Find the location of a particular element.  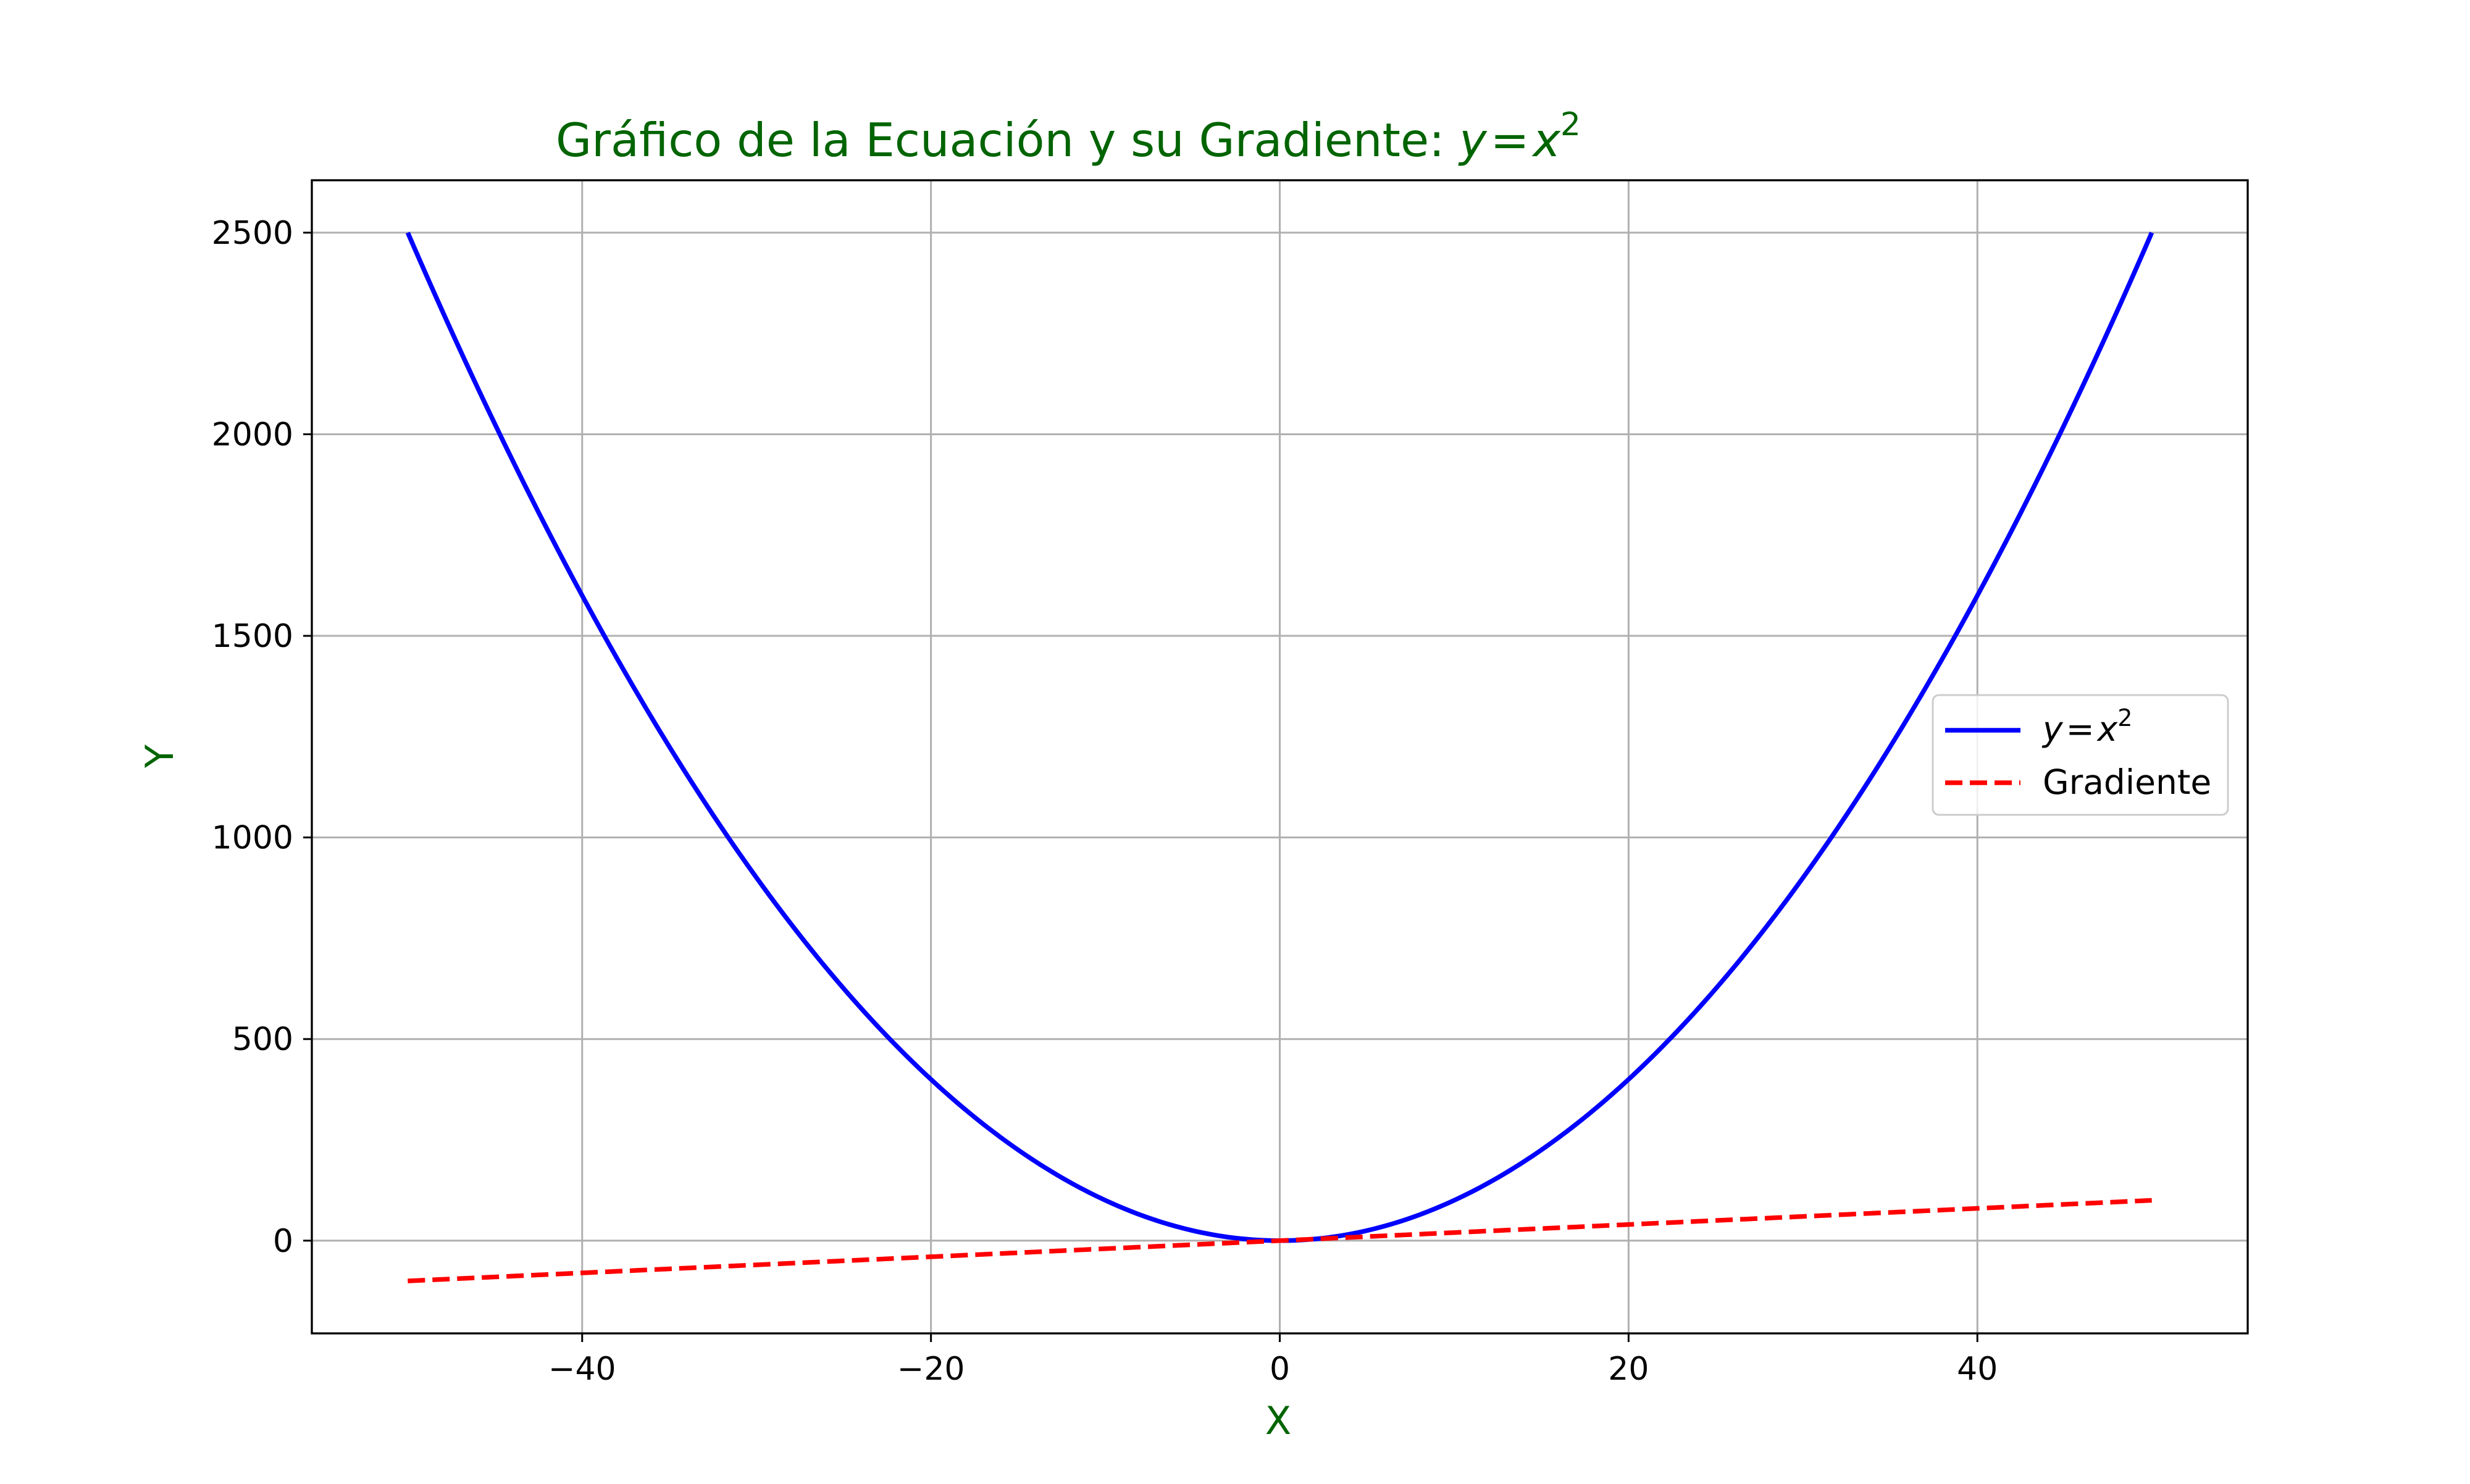

legend-math-op: = is located at coordinates (2080, 729).